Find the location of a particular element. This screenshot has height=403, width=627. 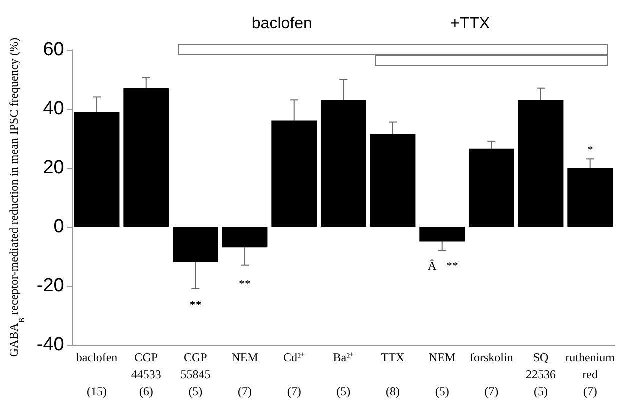

y-tick-label: -40 is located at coordinates (50, 345).